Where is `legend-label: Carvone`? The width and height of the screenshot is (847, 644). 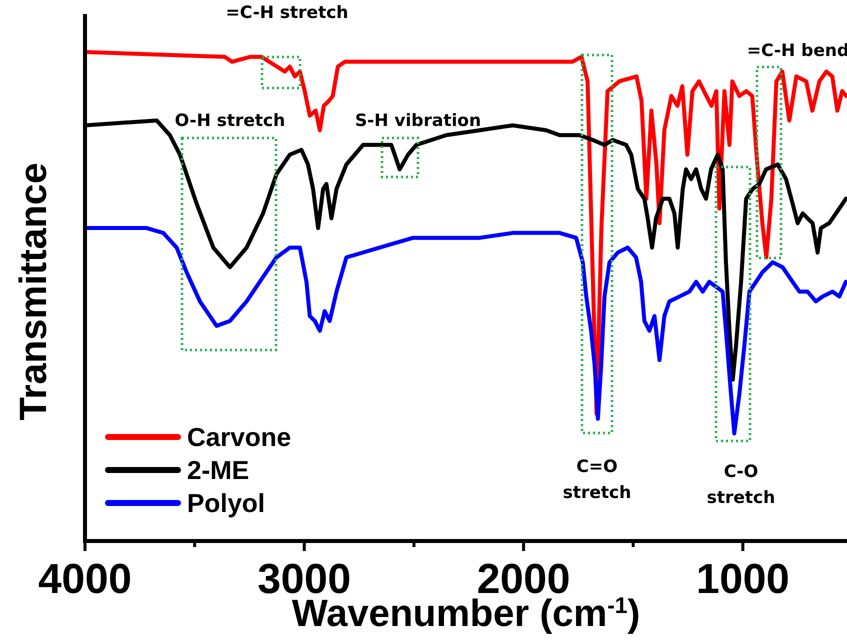 legend-label: Carvone is located at coordinates (239, 437).